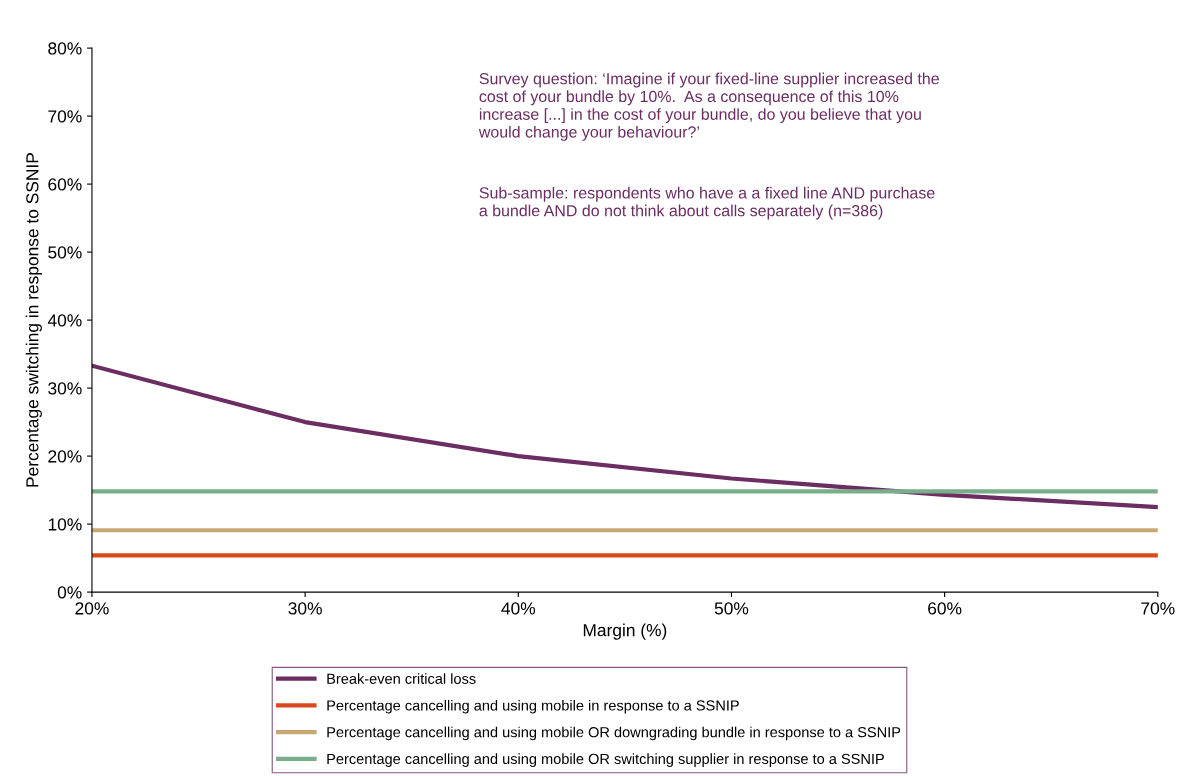 The height and width of the screenshot is (776, 1179). I want to click on y-tick-label: 80%, so click(65, 48).